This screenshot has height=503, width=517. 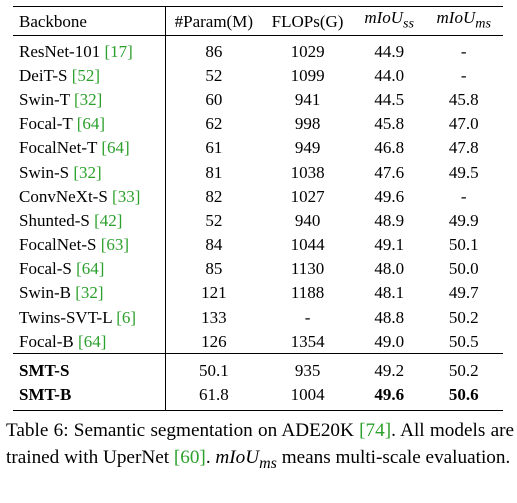 What do you see at coordinates (54, 220) in the screenshot?
I see `backbone-name: Shunted-S` at bounding box center [54, 220].